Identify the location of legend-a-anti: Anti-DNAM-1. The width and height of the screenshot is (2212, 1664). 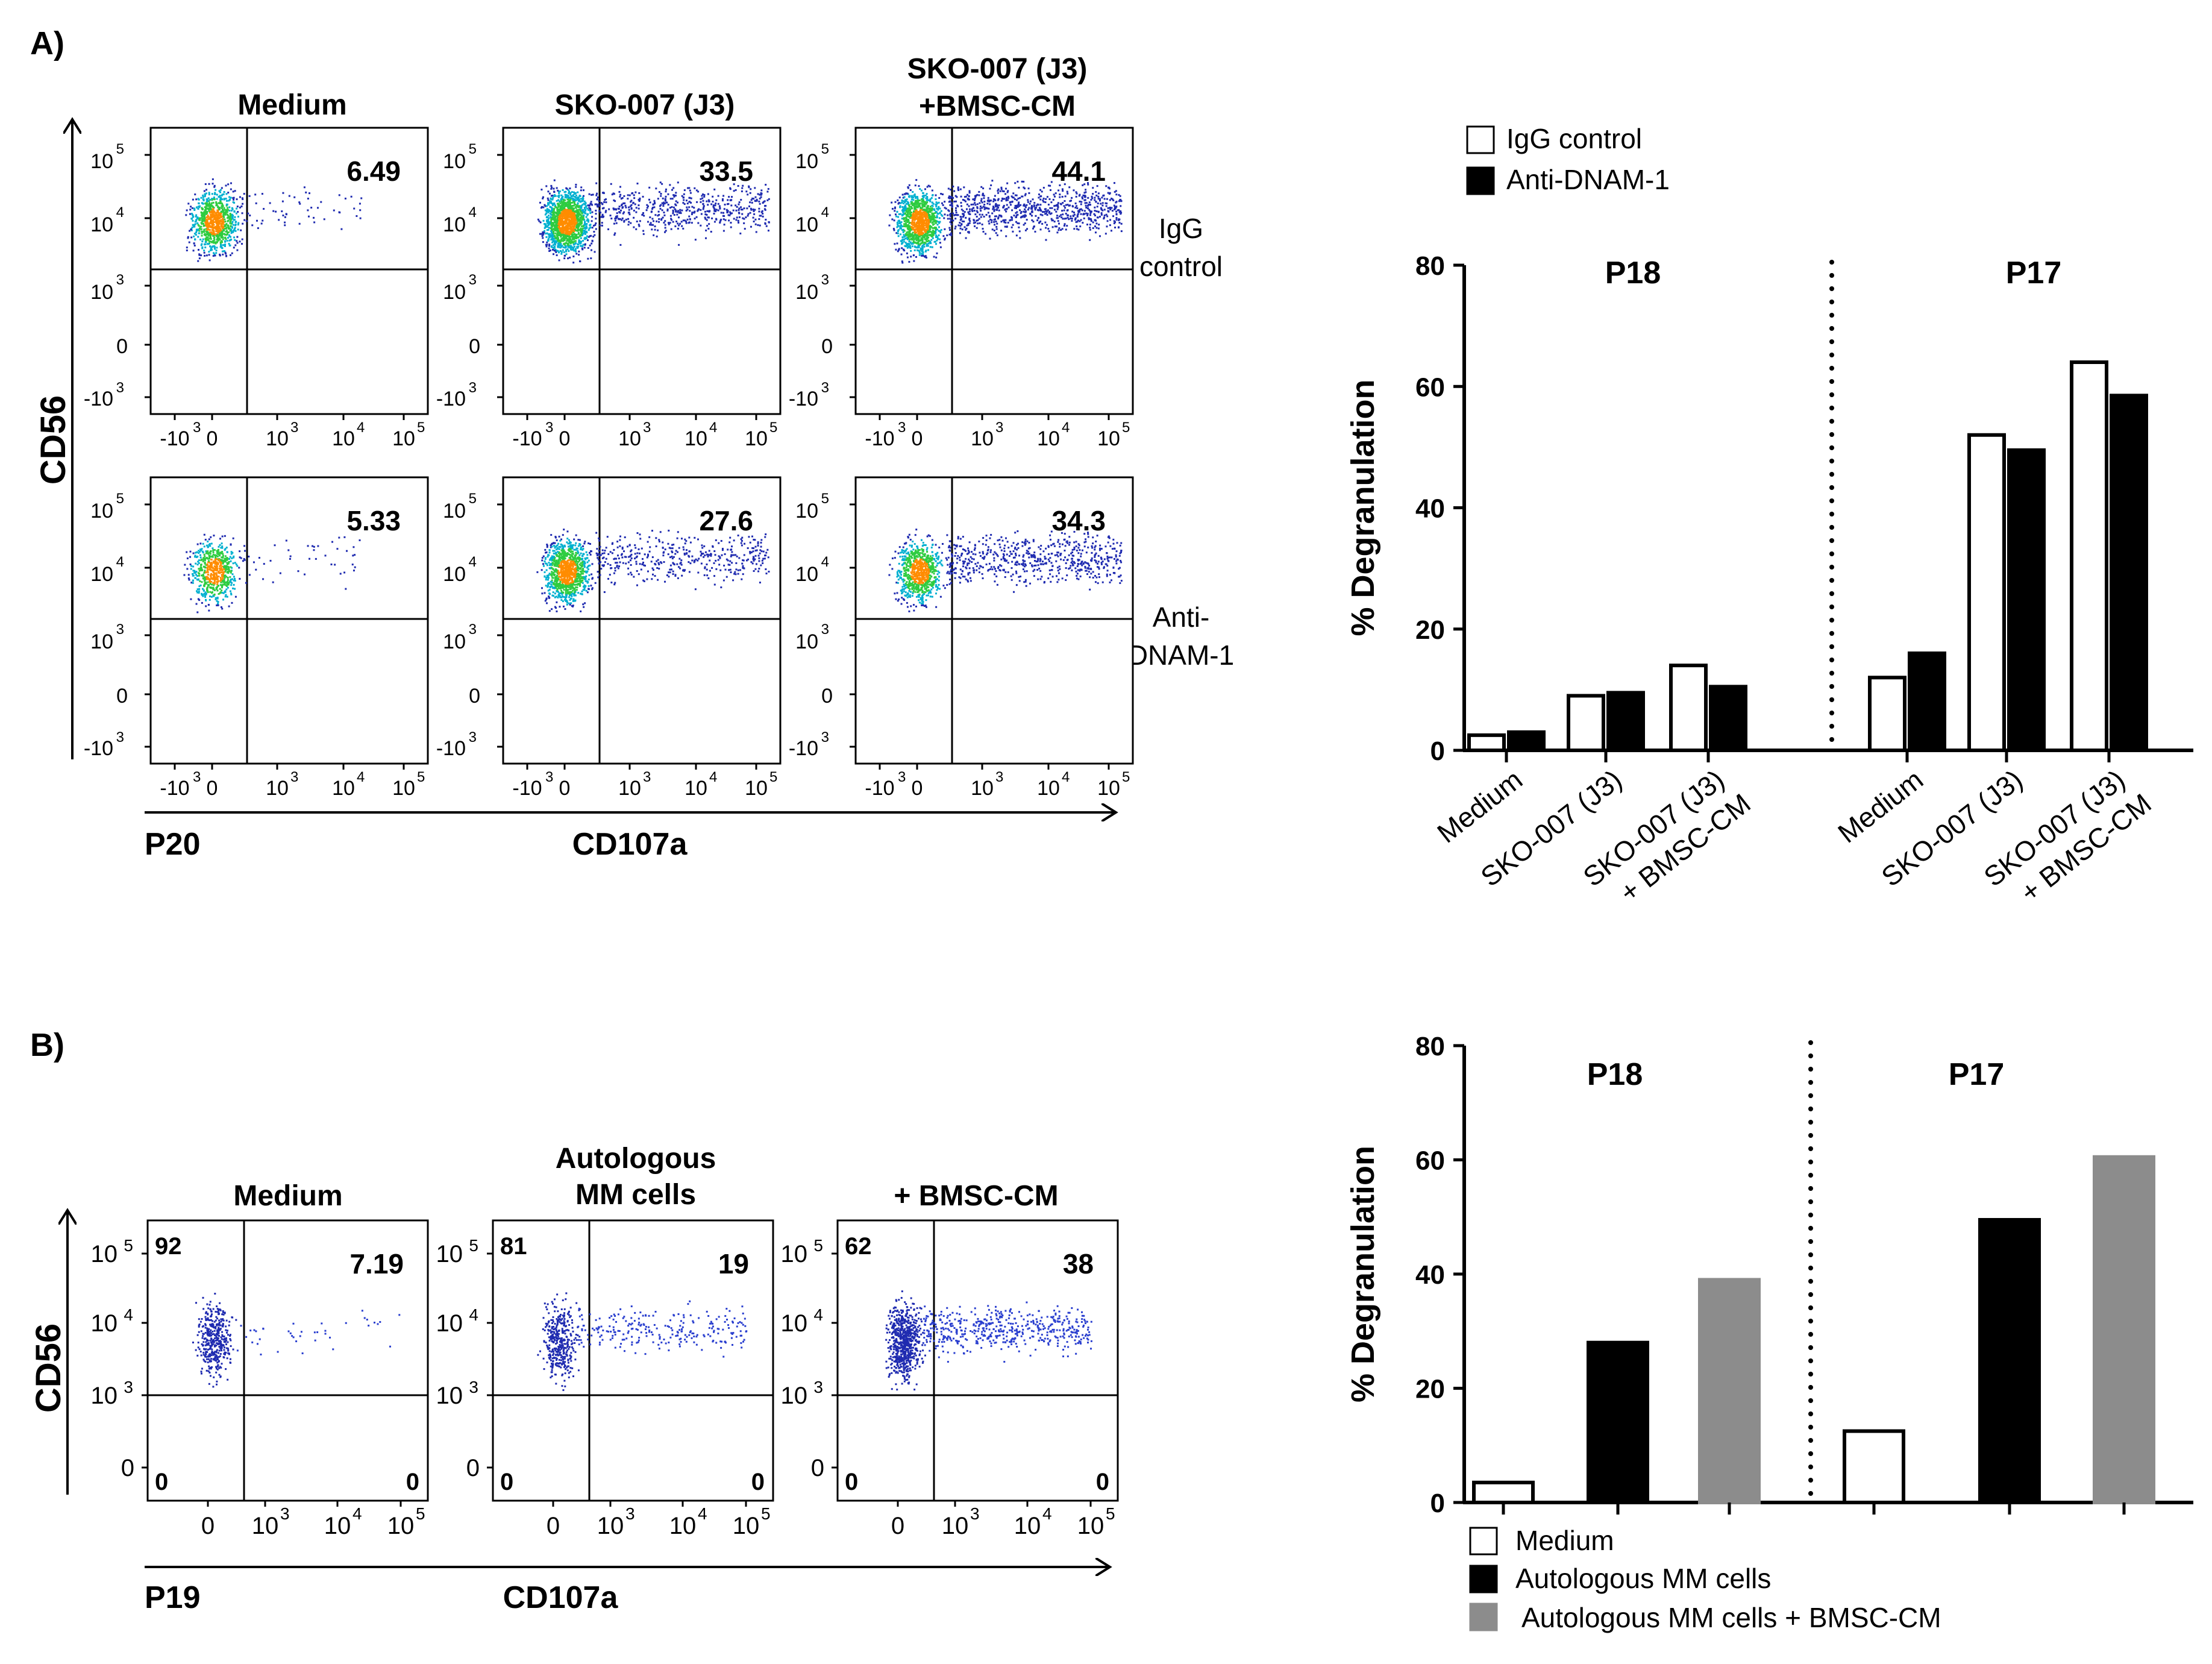
(1588, 179).